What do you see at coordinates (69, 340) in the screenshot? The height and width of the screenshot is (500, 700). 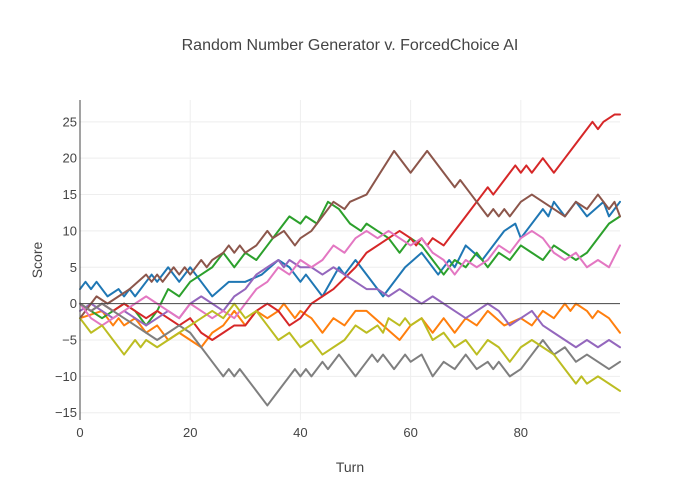 I see `y-tick-label: −5` at bounding box center [69, 340].